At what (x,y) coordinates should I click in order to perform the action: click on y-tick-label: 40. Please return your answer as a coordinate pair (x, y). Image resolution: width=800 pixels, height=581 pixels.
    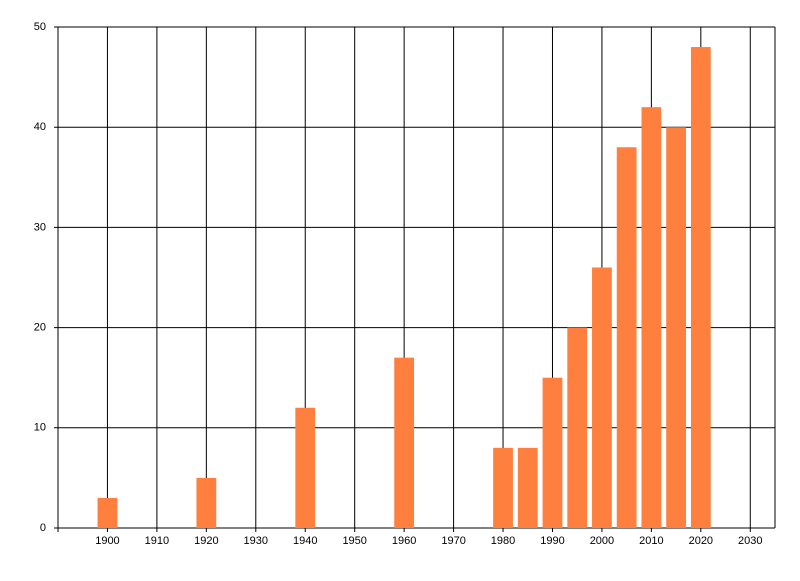
    Looking at the image, I should click on (40, 127).